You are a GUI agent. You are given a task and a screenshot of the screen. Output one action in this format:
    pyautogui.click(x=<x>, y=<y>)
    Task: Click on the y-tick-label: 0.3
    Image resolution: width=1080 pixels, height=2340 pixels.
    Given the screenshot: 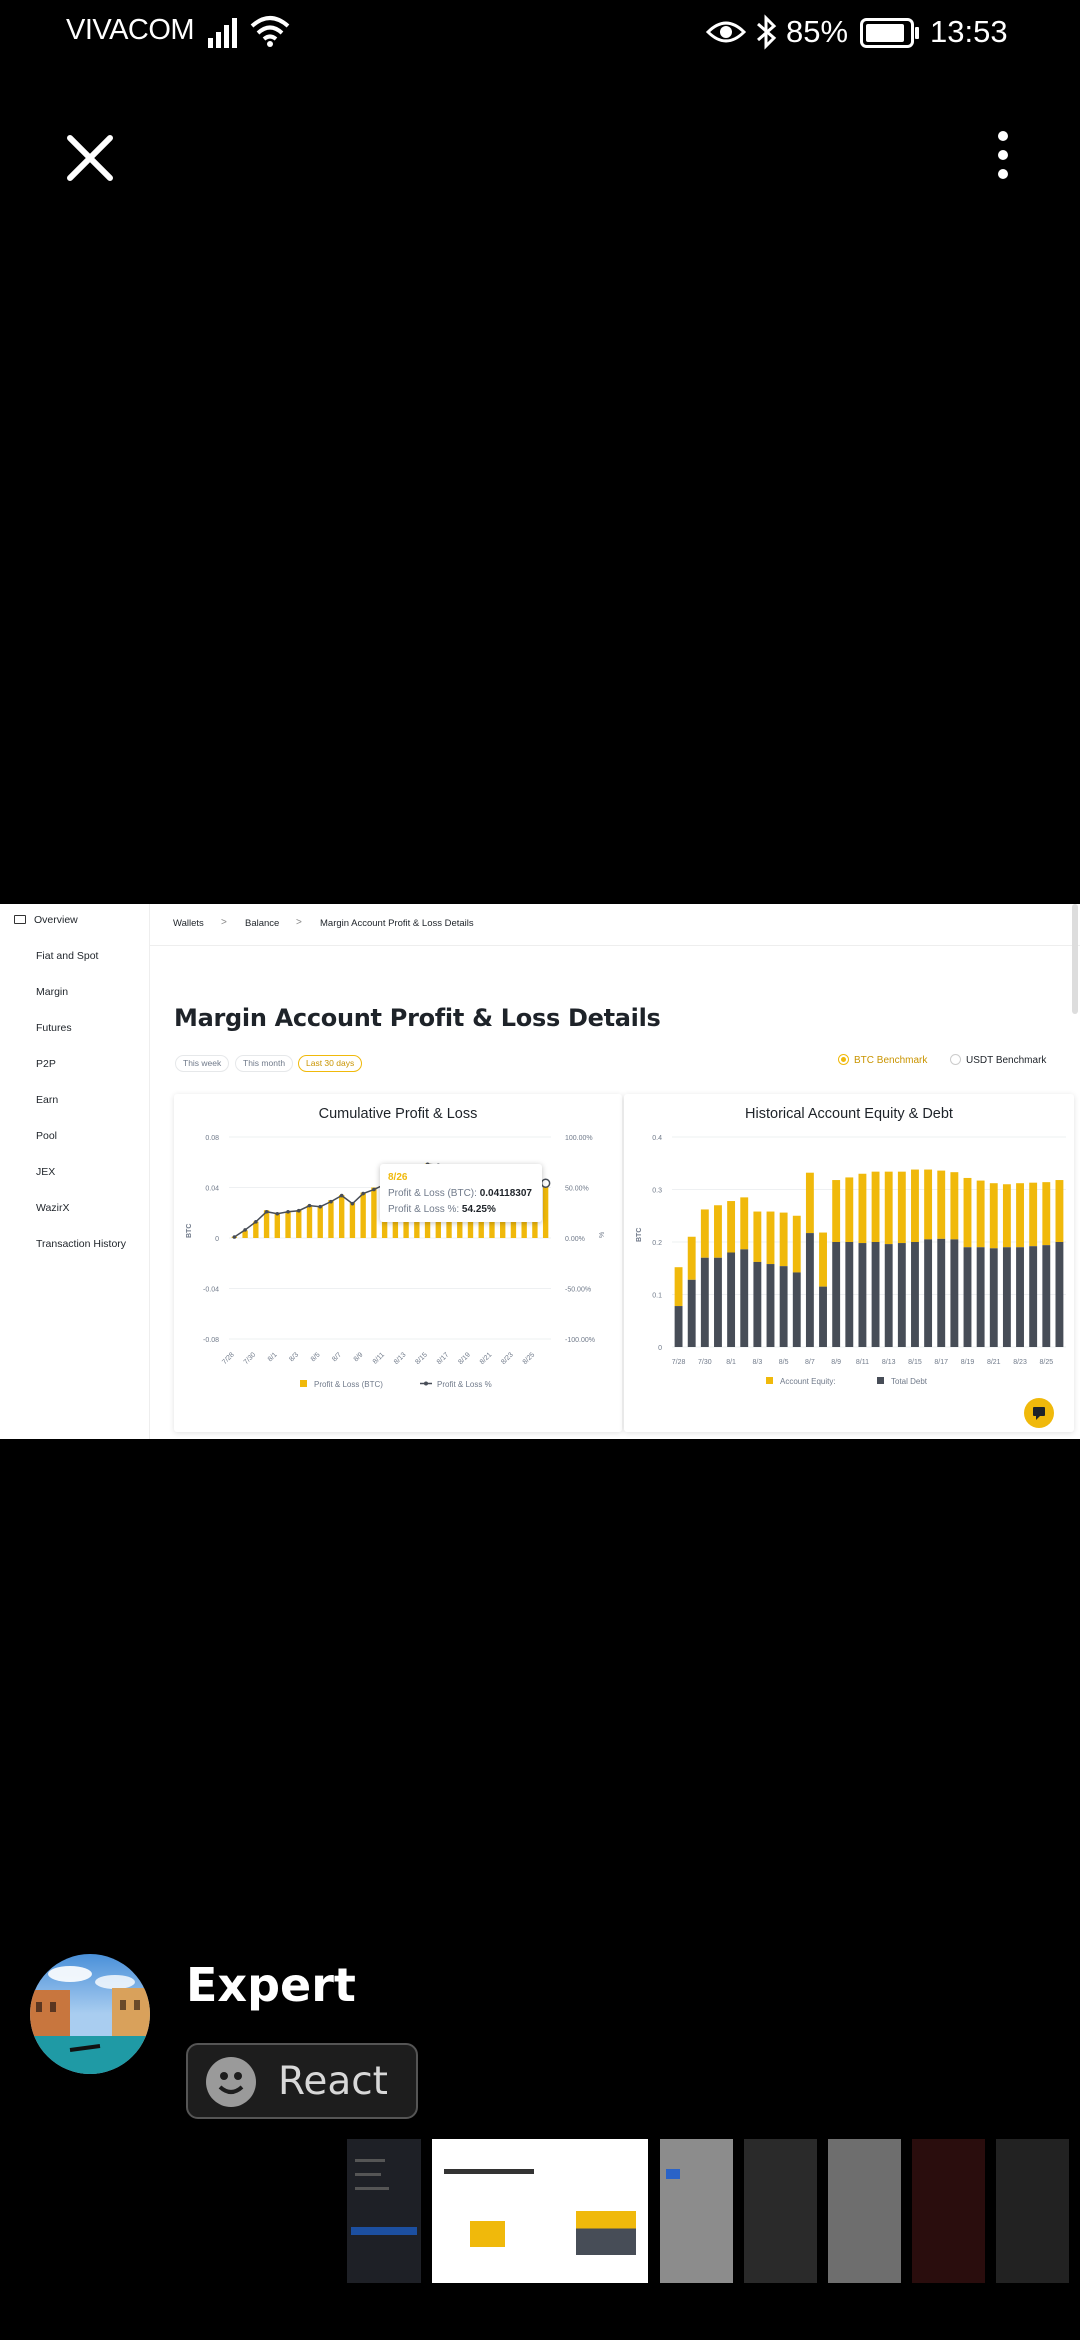 What is the action you would take?
    pyautogui.click(x=657, y=1191)
    